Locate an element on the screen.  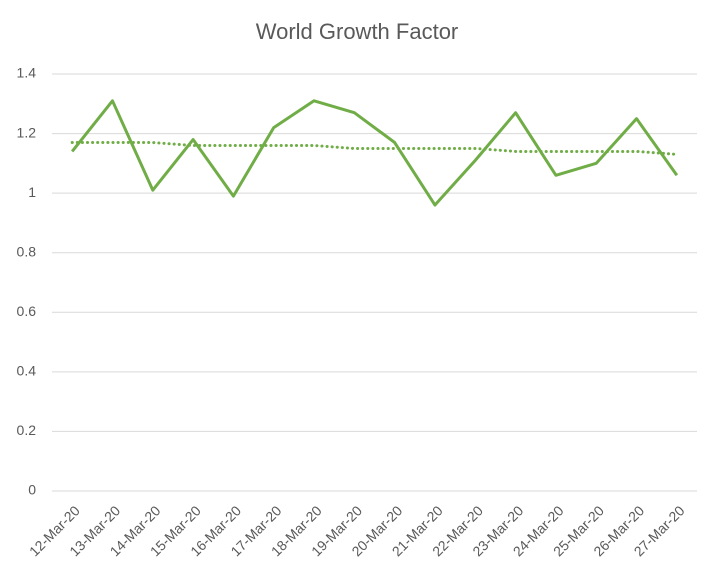
chart-title: World Growth Factor is located at coordinates (357, 31).